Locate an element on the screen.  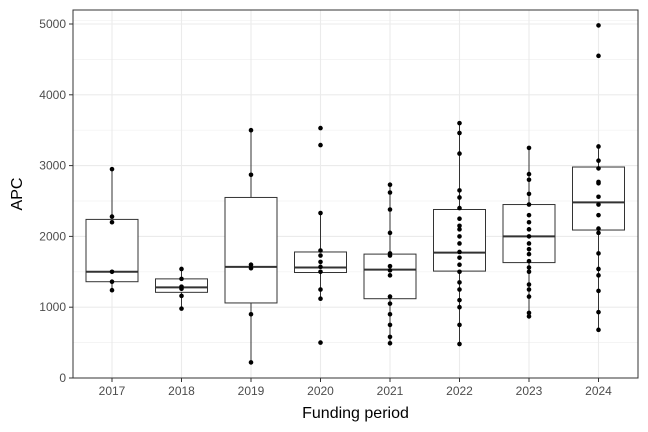
y-tick-label: 2000 is located at coordinates (52, 236).